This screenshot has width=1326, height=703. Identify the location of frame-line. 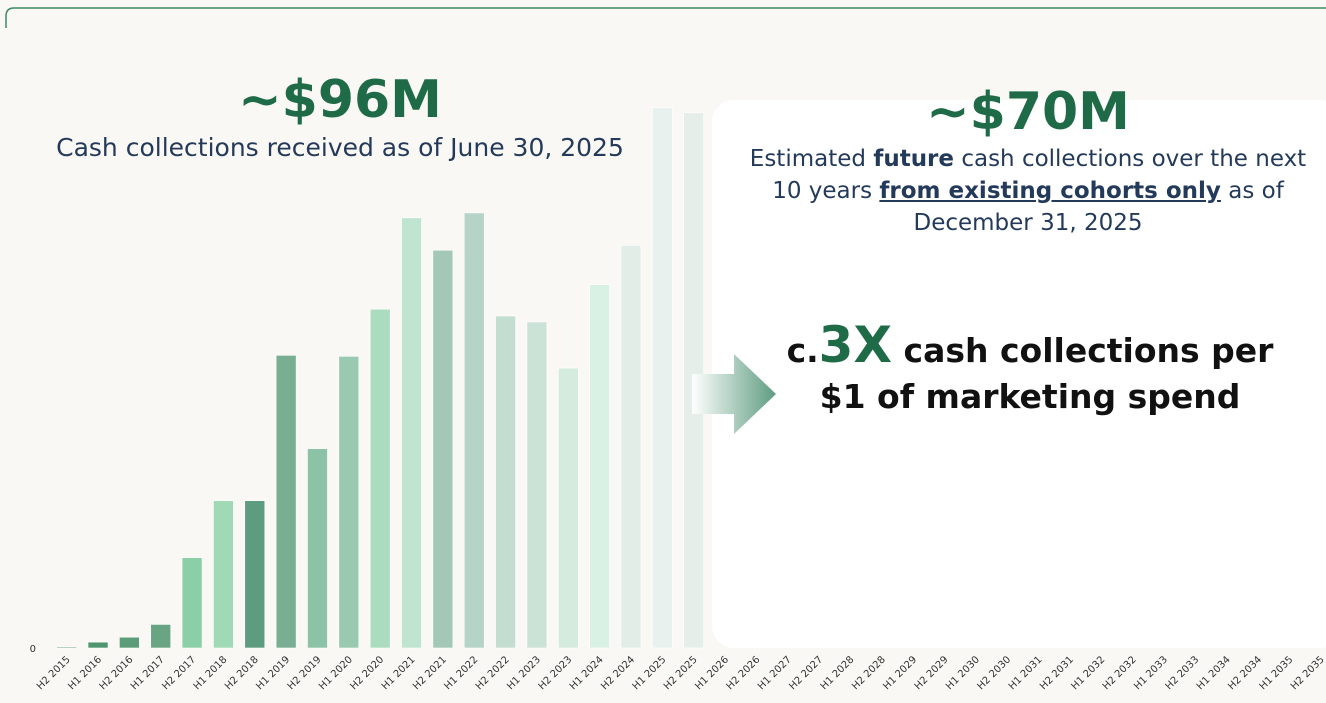
(665, 17).